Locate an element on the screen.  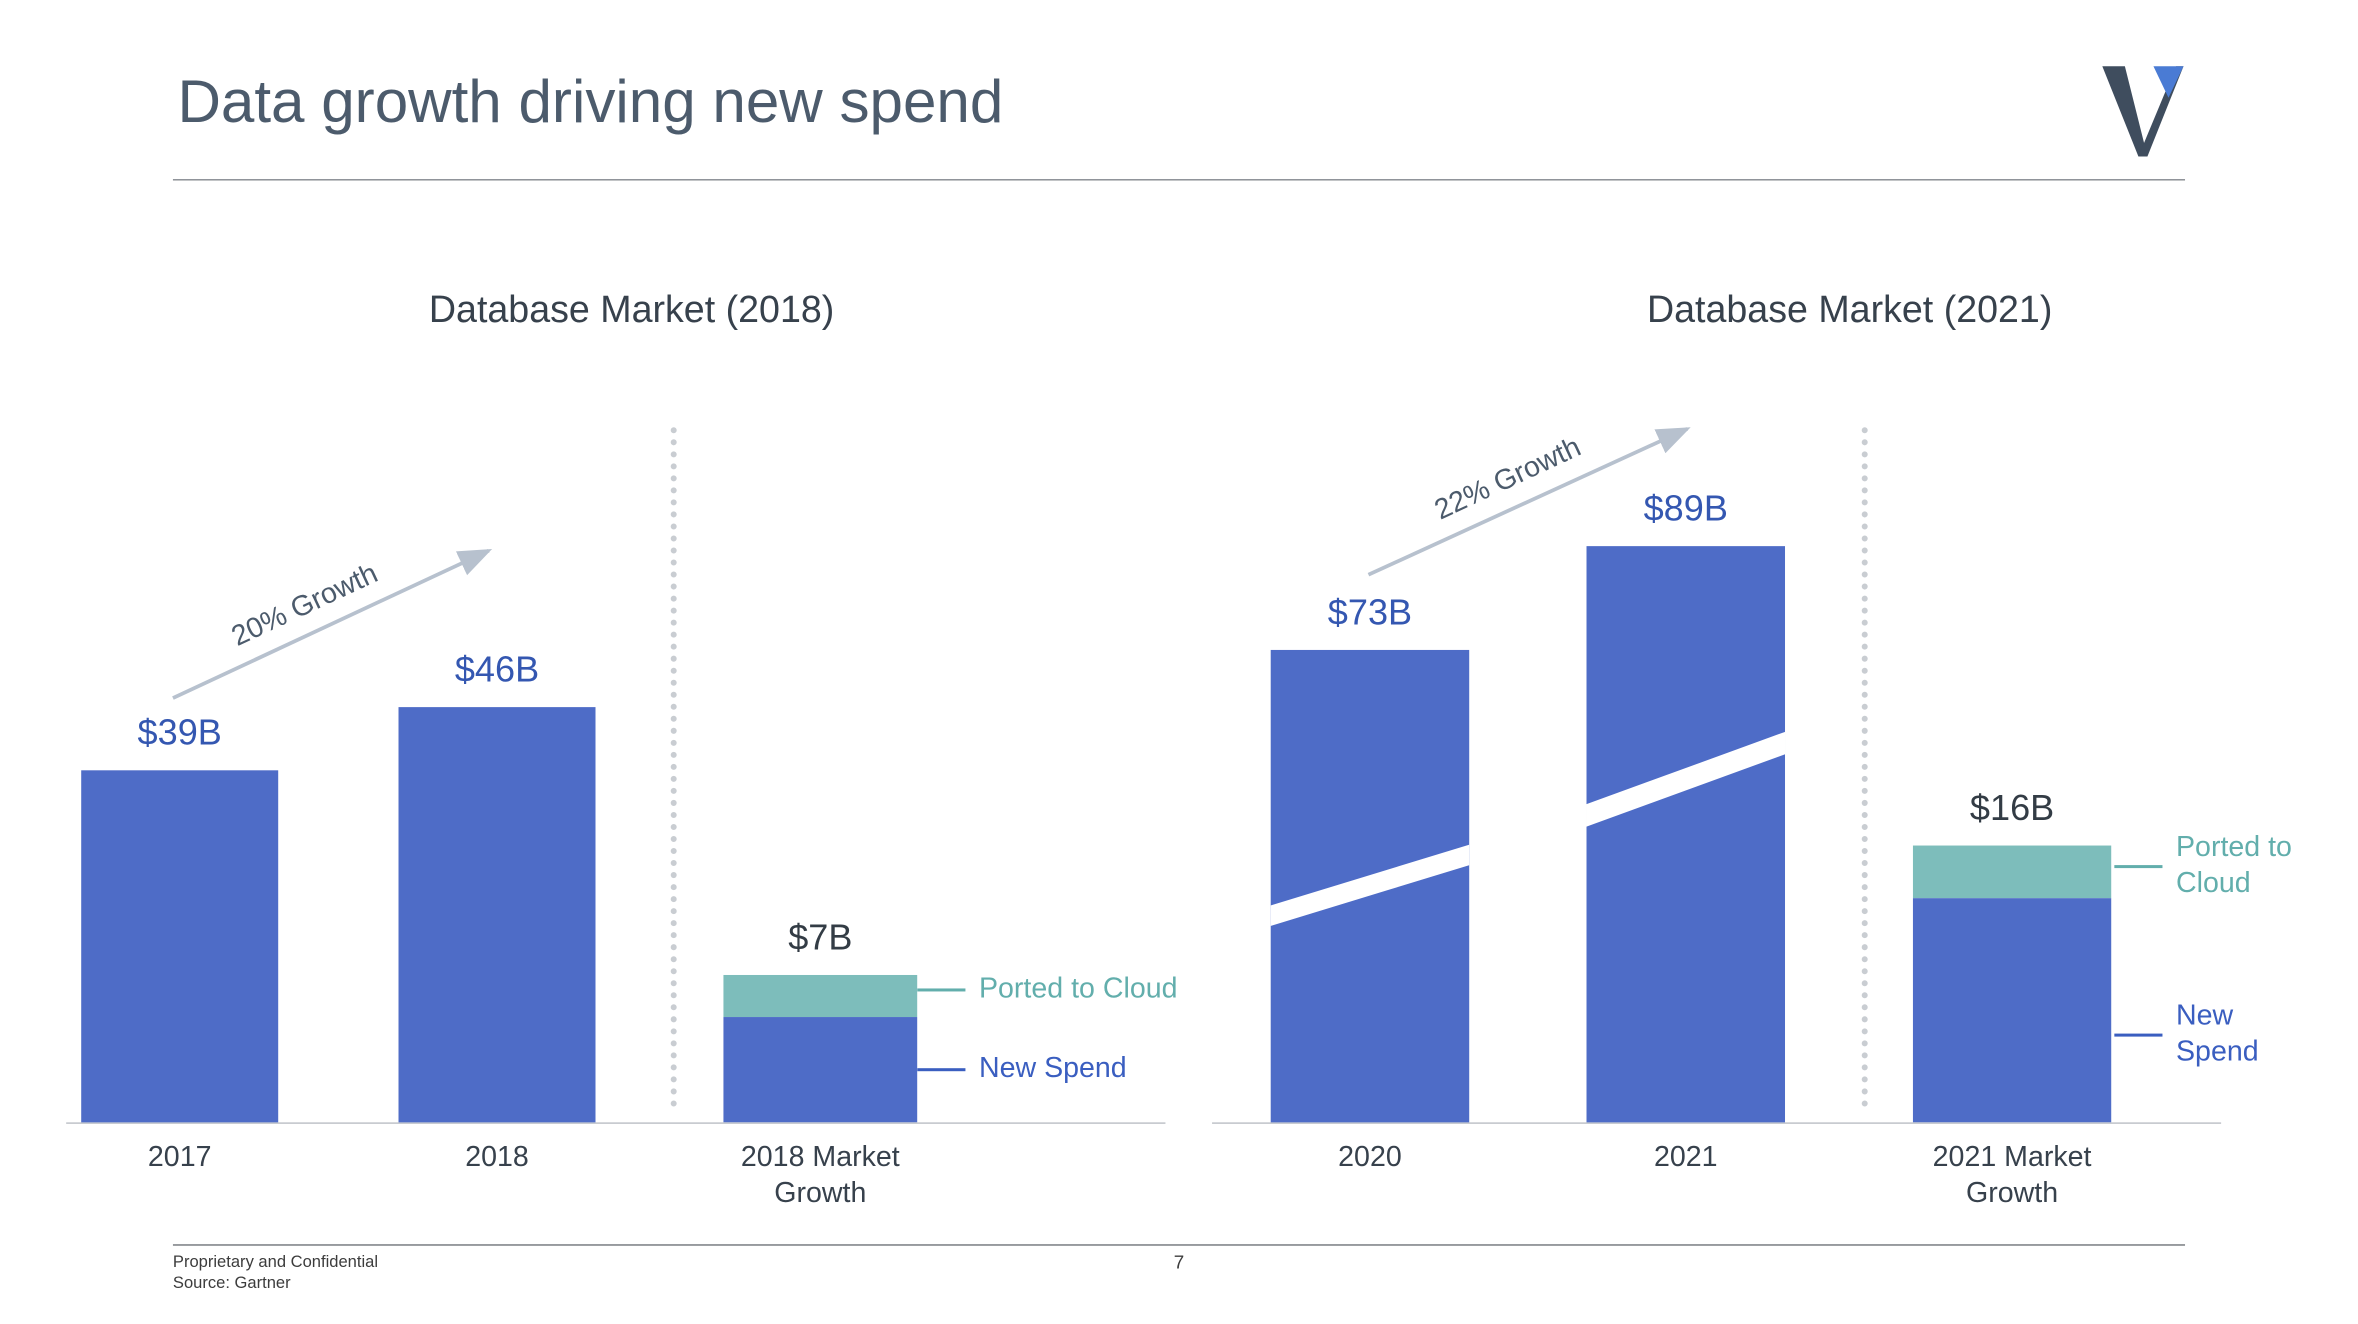
x-axis-line-2018 is located at coordinates (616, 1123).